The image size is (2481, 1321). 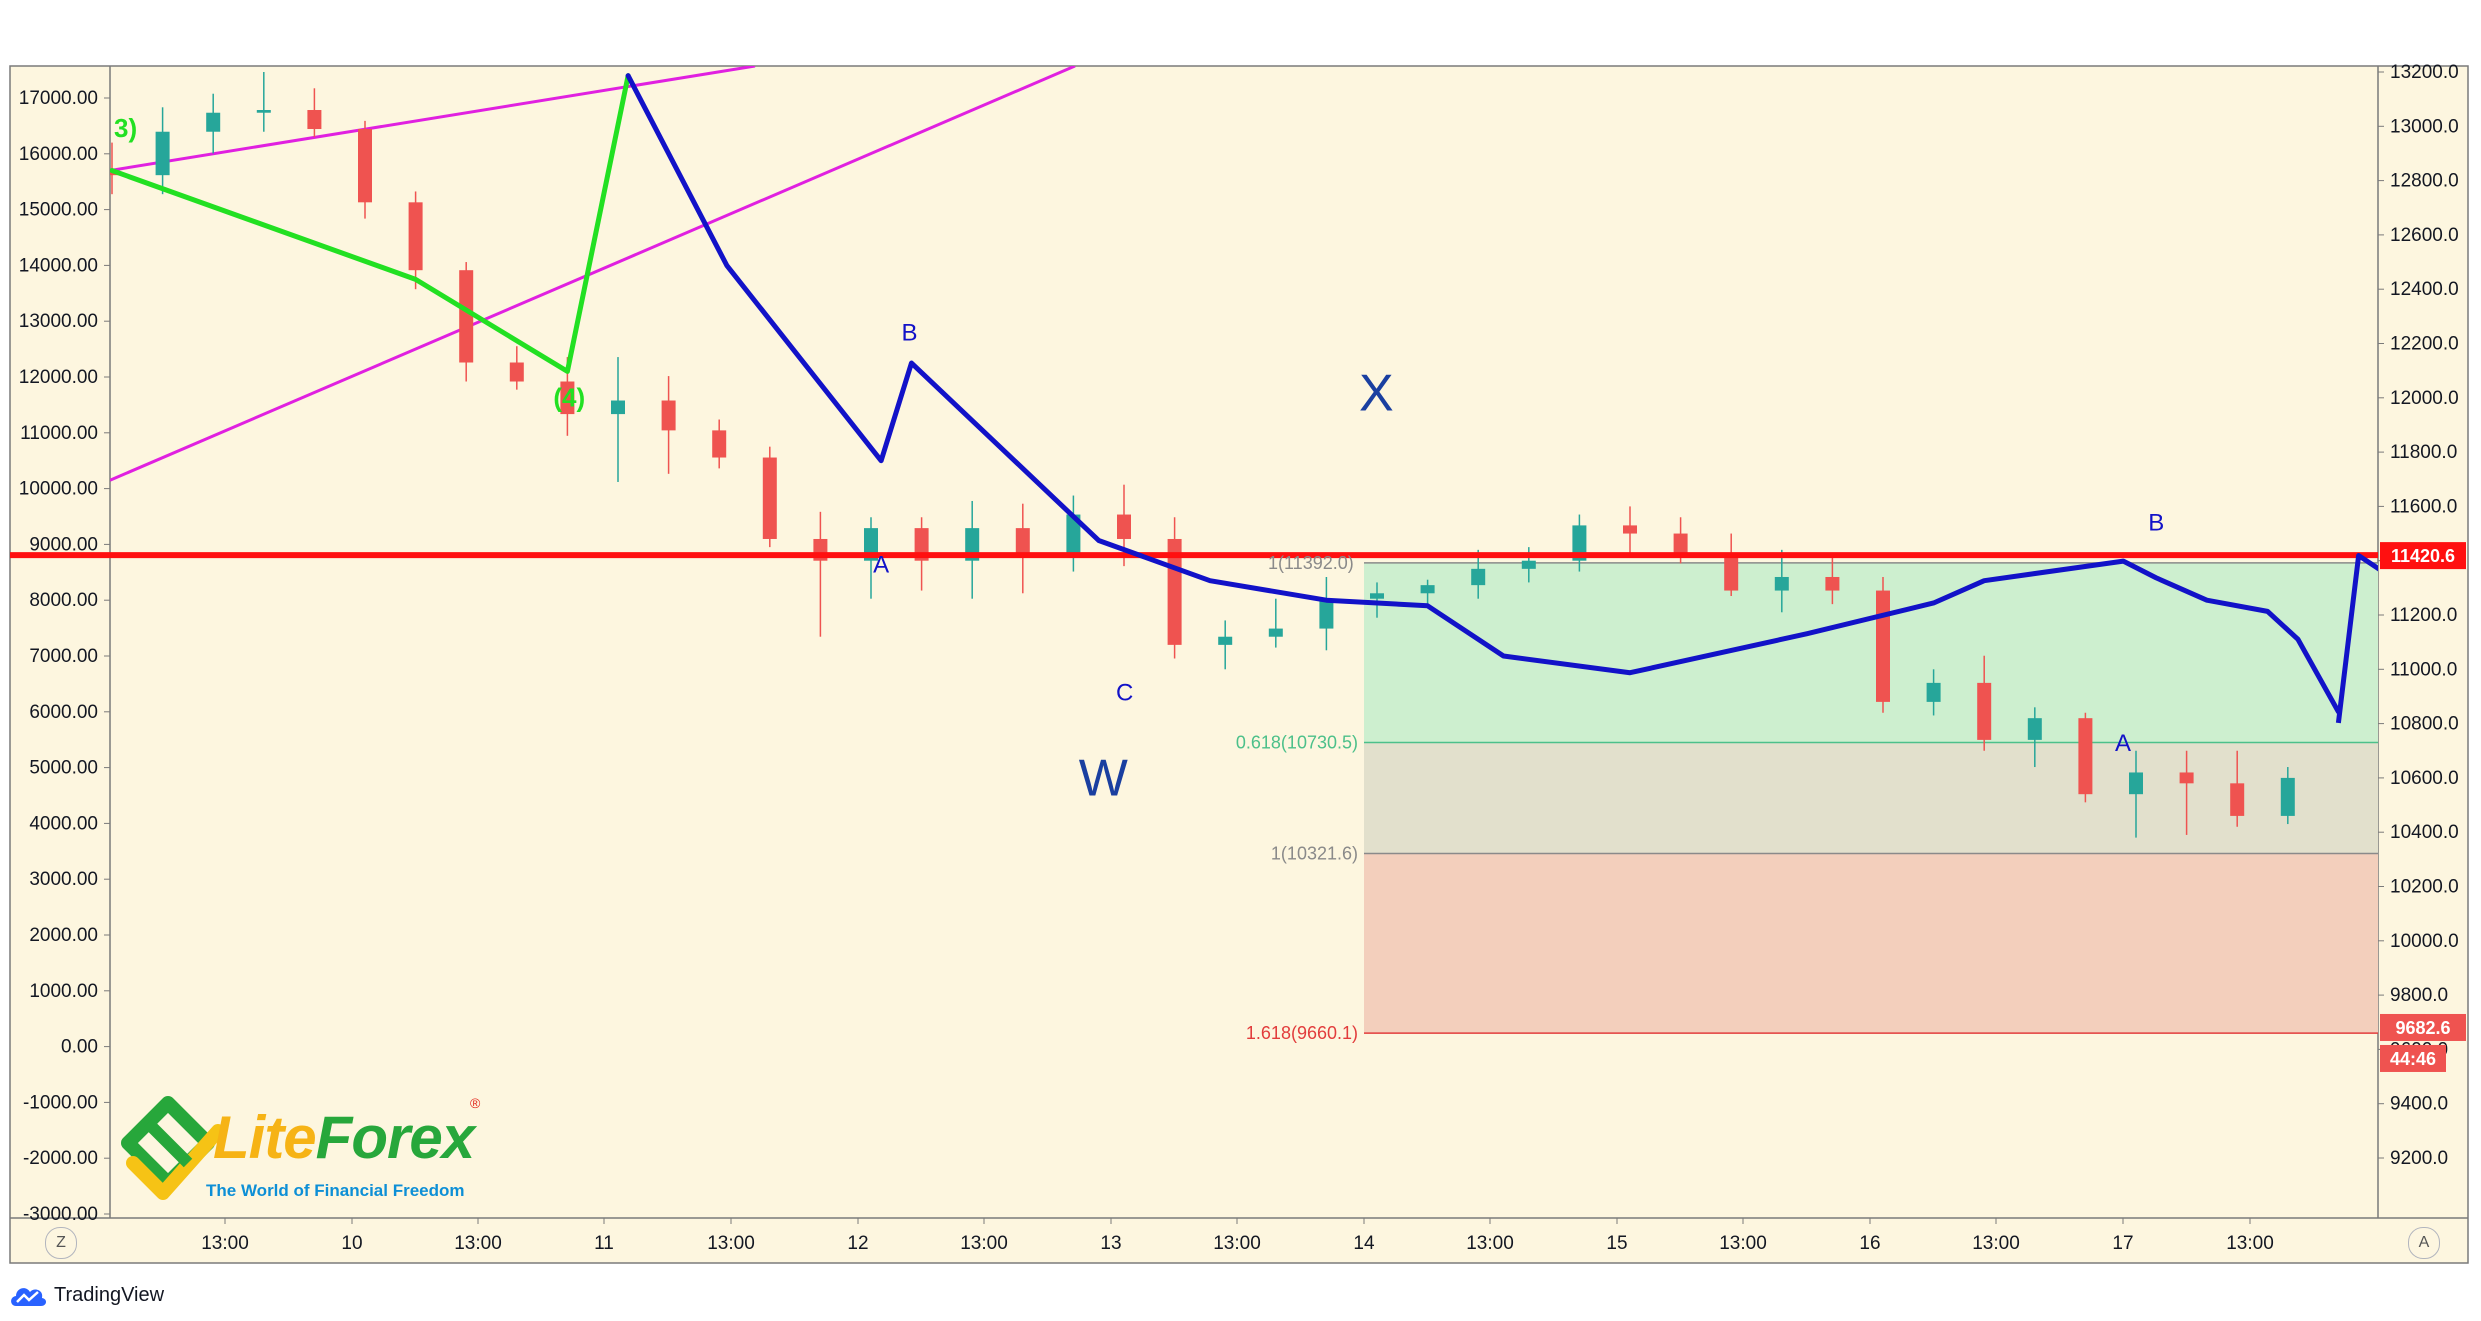 What do you see at coordinates (63, 935) in the screenshot?
I see `left-tick-label-15: 2000.00` at bounding box center [63, 935].